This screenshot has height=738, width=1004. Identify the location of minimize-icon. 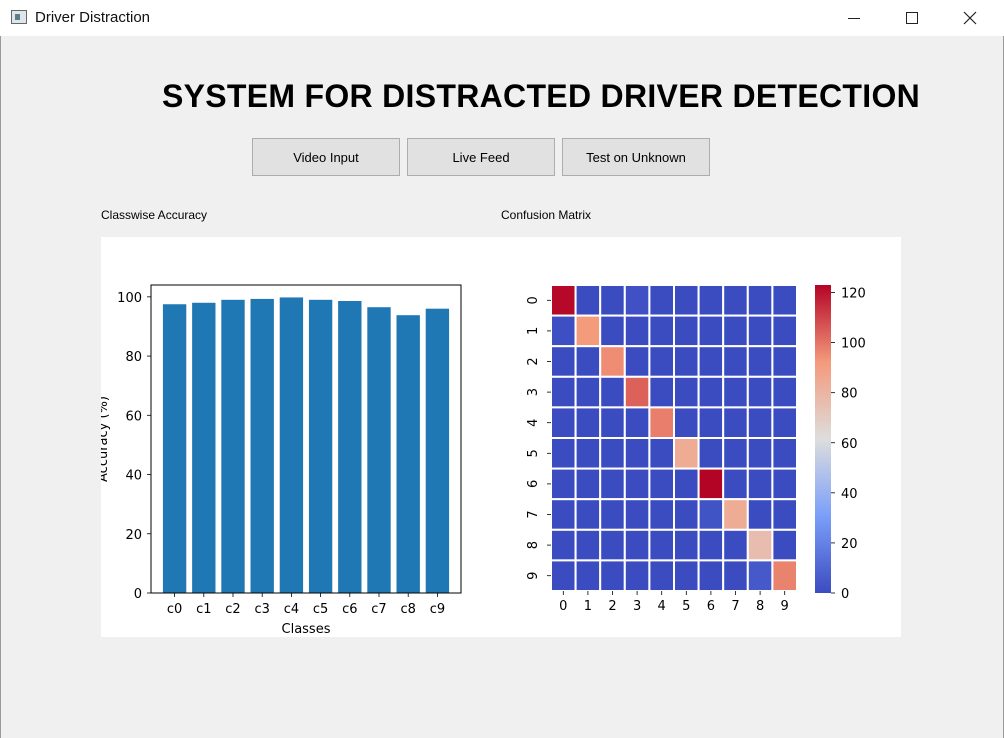
(854, 18).